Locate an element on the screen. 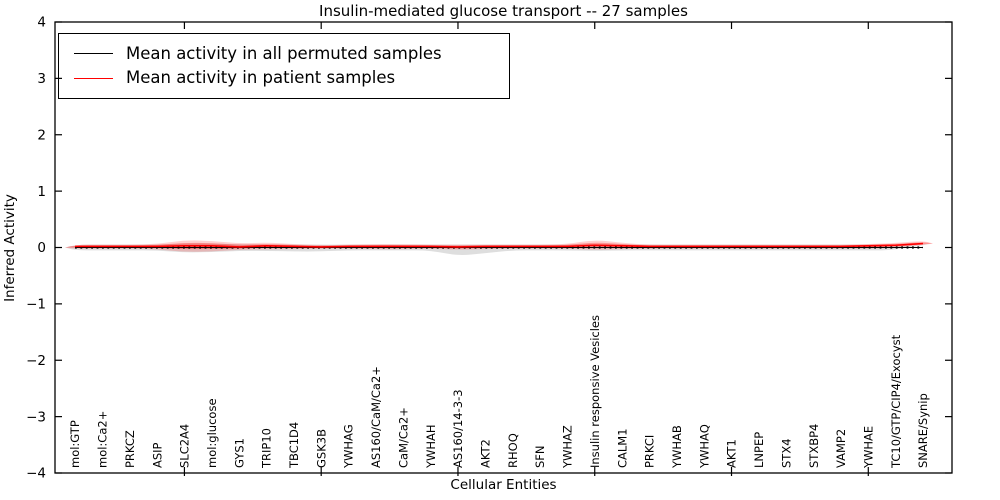 Image resolution: width=1000 pixels, height=500 pixels. y-axis-title: Inferred Activity is located at coordinates (10, 248).